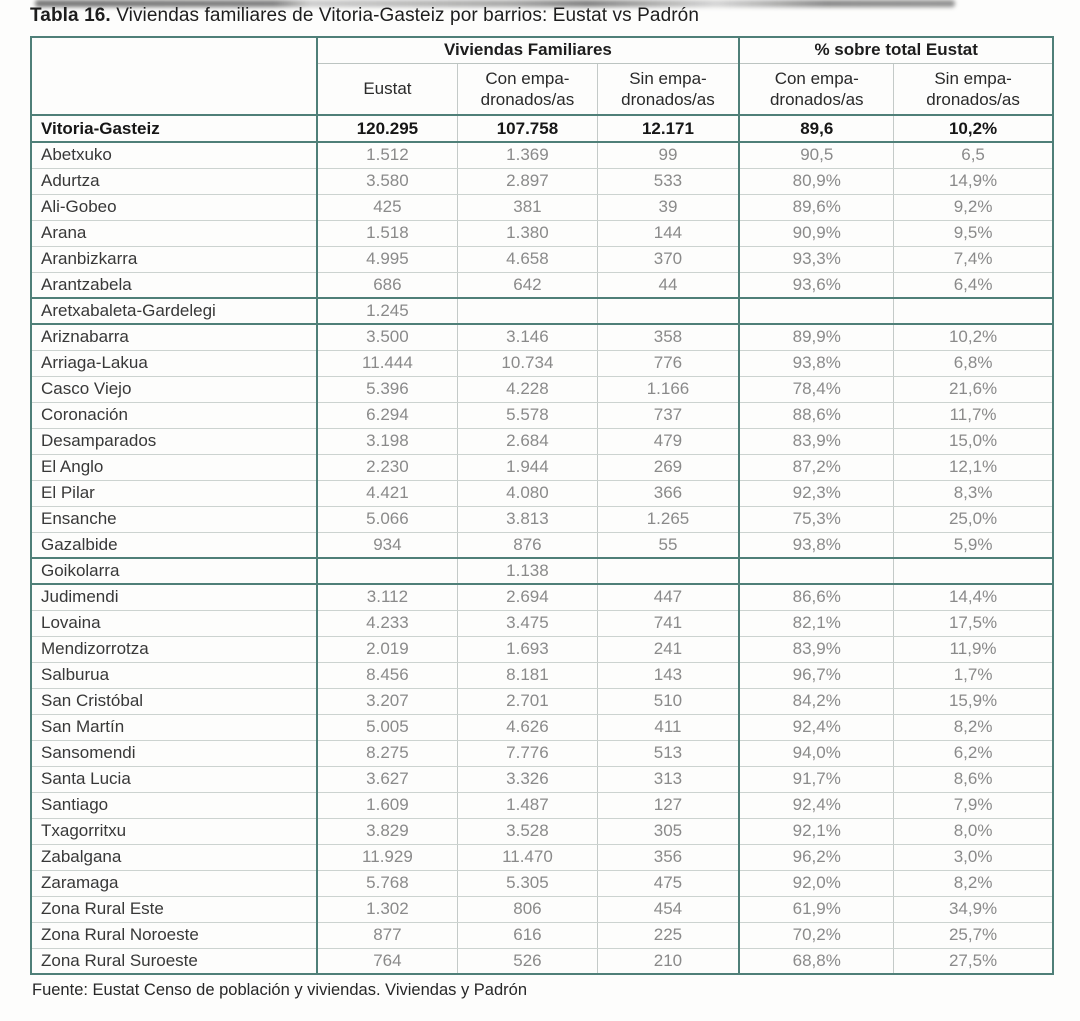 This screenshot has height=1021, width=1080. What do you see at coordinates (542, 493) in the screenshot?
I see `table-row: El Pilar 4.421 4.080 366 92,3% 8,3%` at bounding box center [542, 493].